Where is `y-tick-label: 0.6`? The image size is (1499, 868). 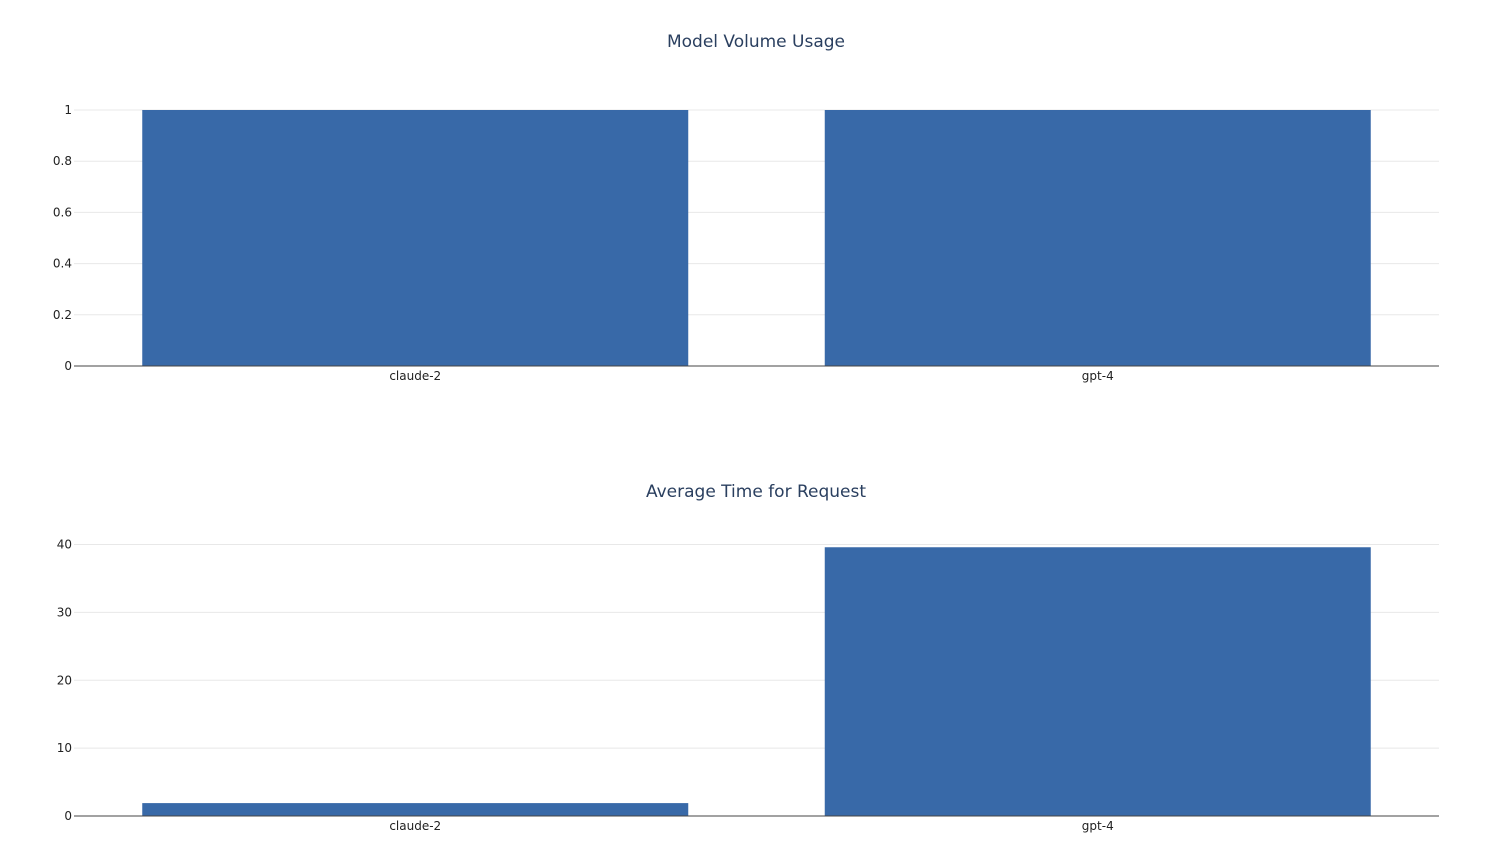
y-tick-label: 0.6 is located at coordinates (62, 212).